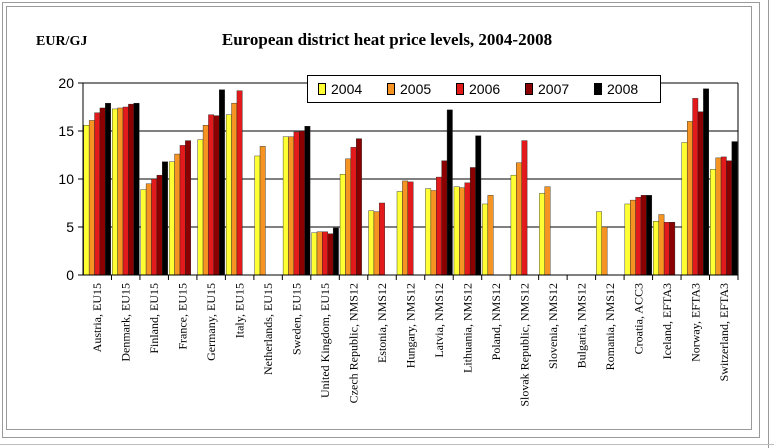 The image size is (774, 448). Describe the element at coordinates (724, 332) in the screenshot. I see `x-tick-label: Switzerland, EFTA3` at that location.